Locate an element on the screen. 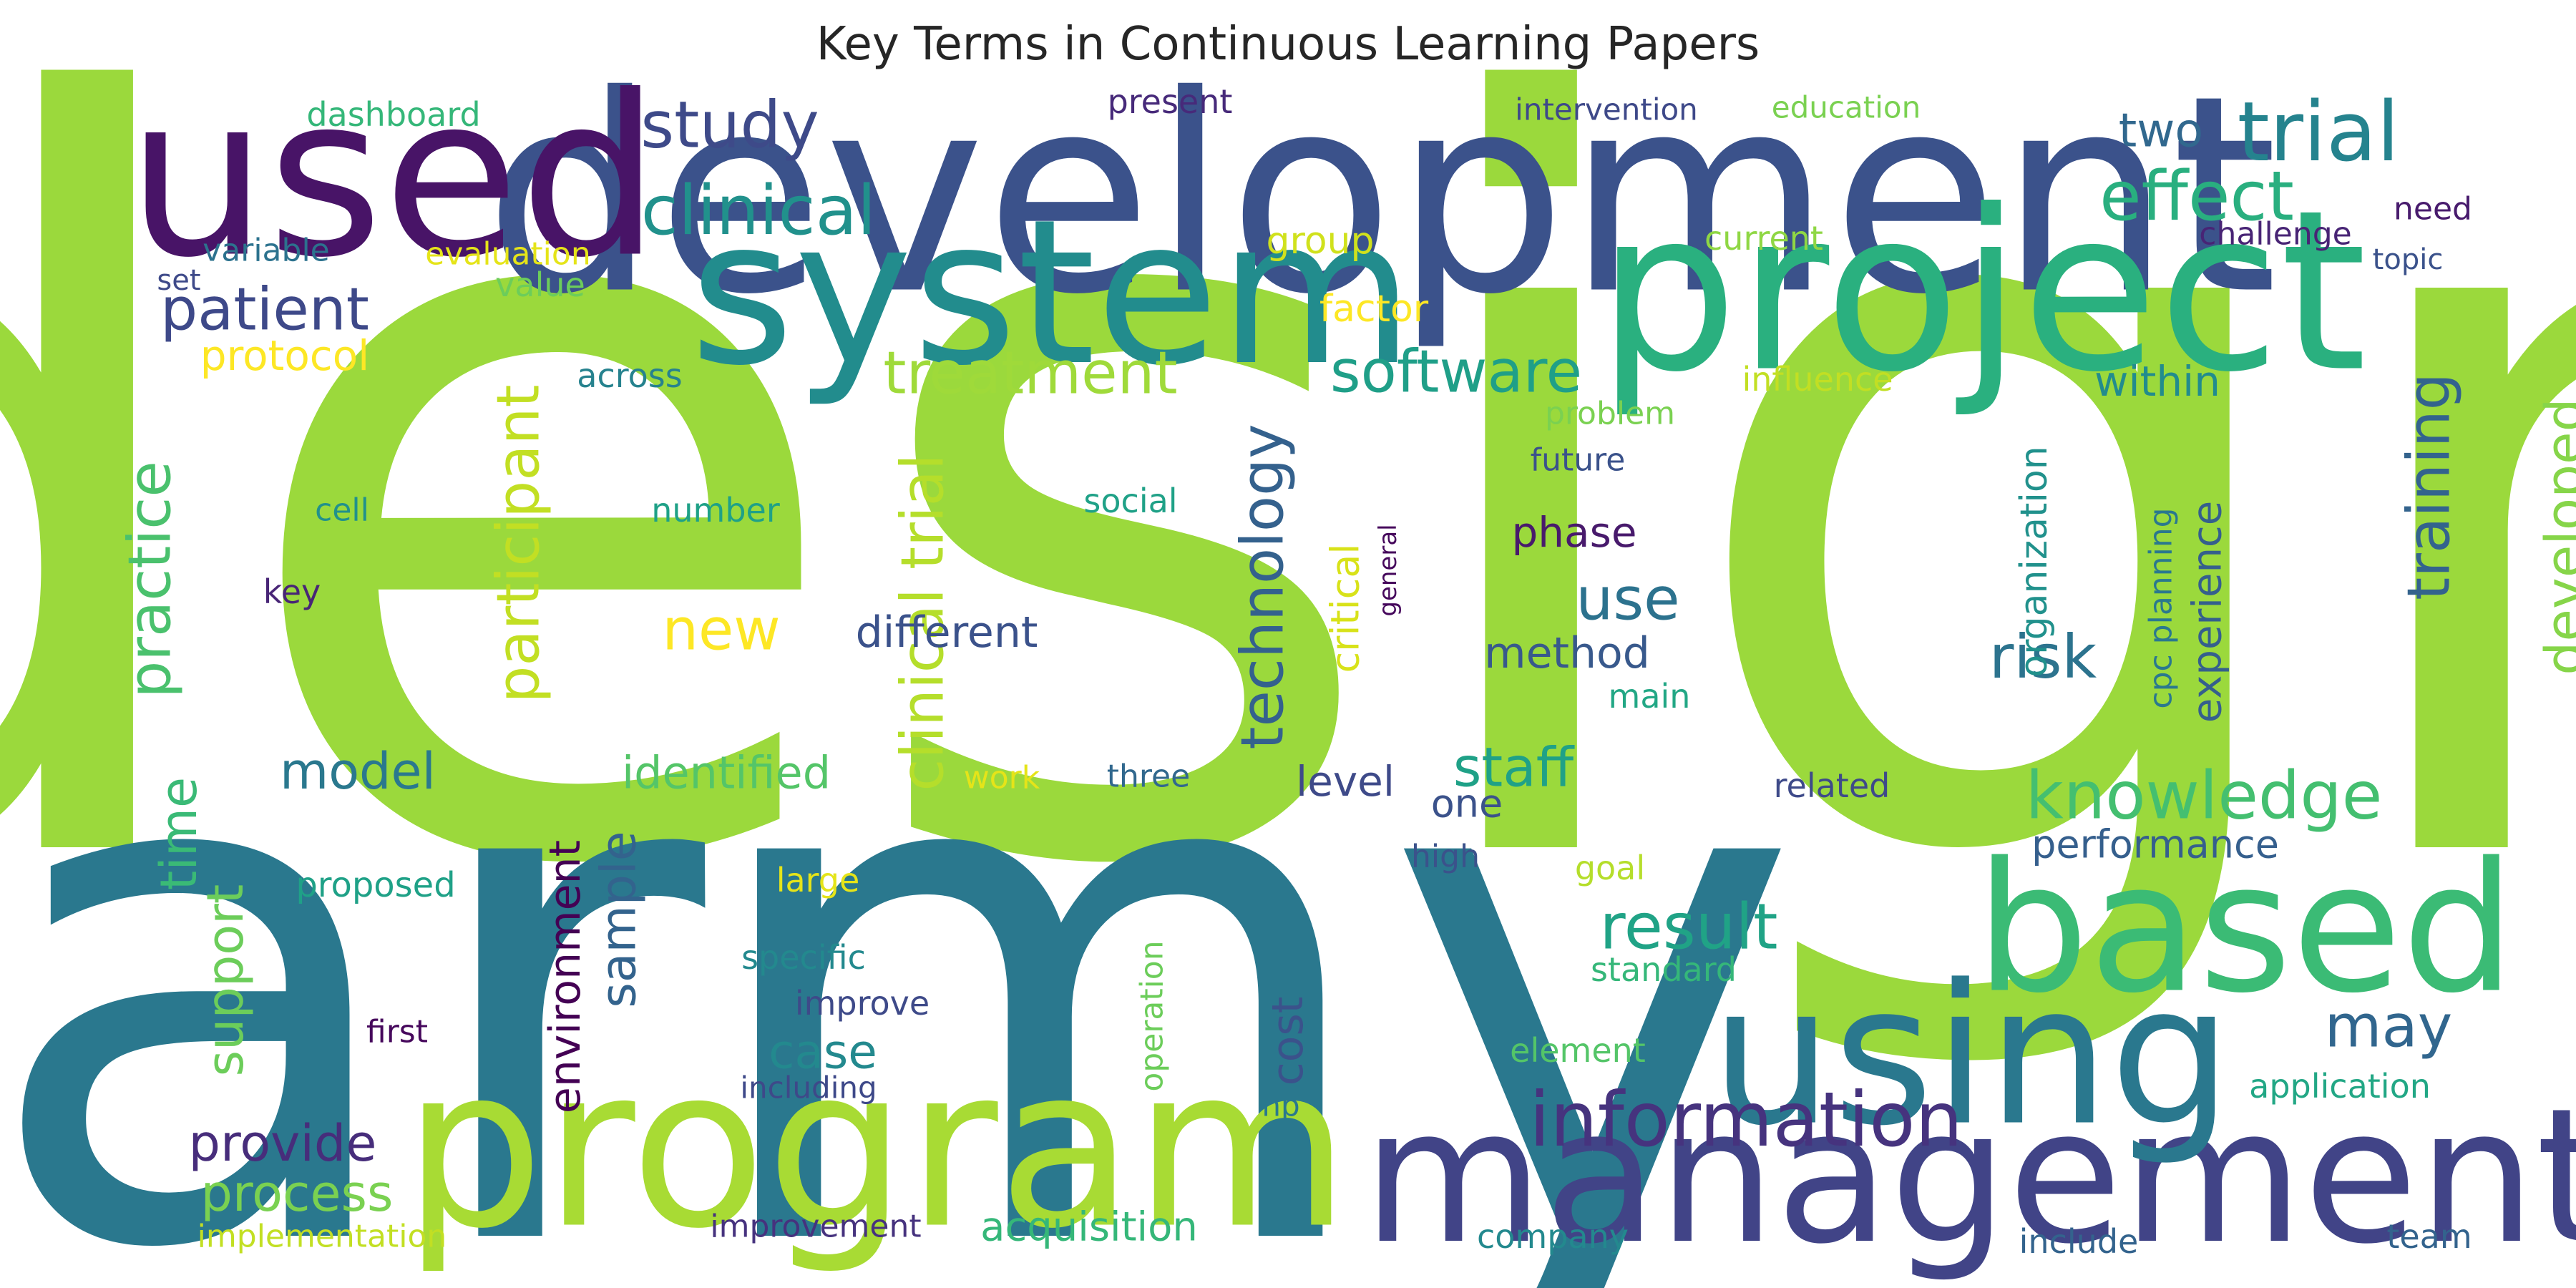 This screenshot has width=2576, height=1288. word-topic: topic is located at coordinates (2408, 259).